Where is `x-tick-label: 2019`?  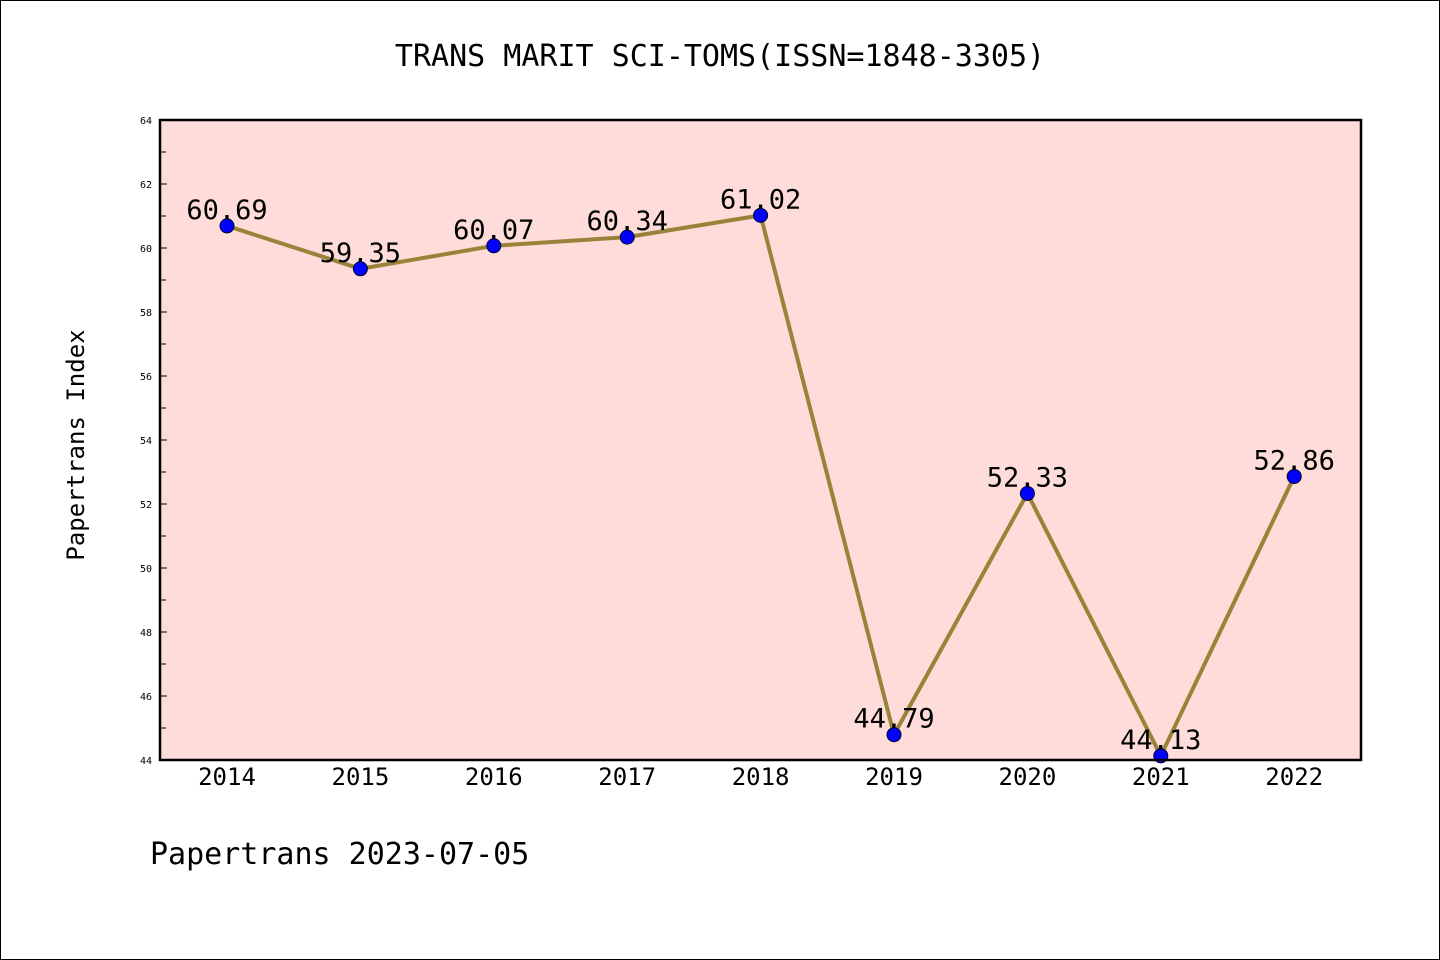 x-tick-label: 2019 is located at coordinates (894, 777).